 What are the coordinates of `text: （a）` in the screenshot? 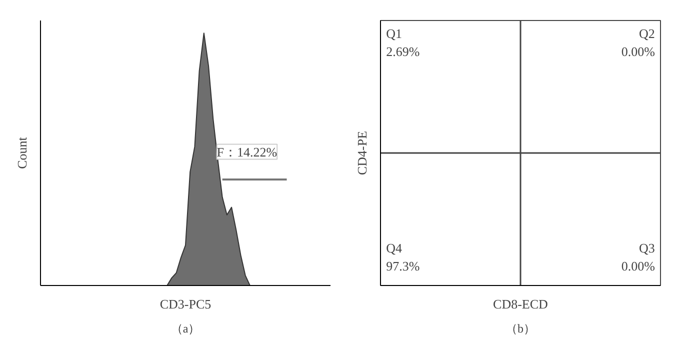 It's located at (185, 329).